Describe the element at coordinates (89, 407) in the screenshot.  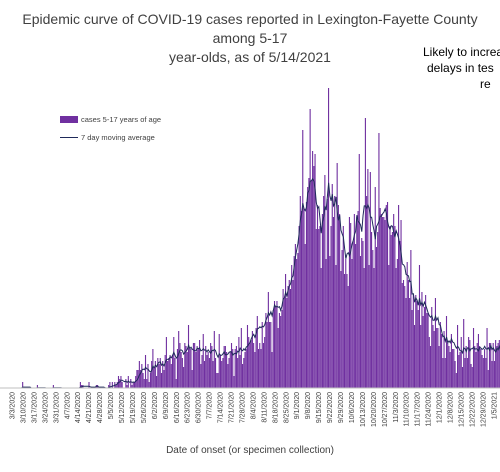
I see `x-tick-label: 4/21/2020` at that location.